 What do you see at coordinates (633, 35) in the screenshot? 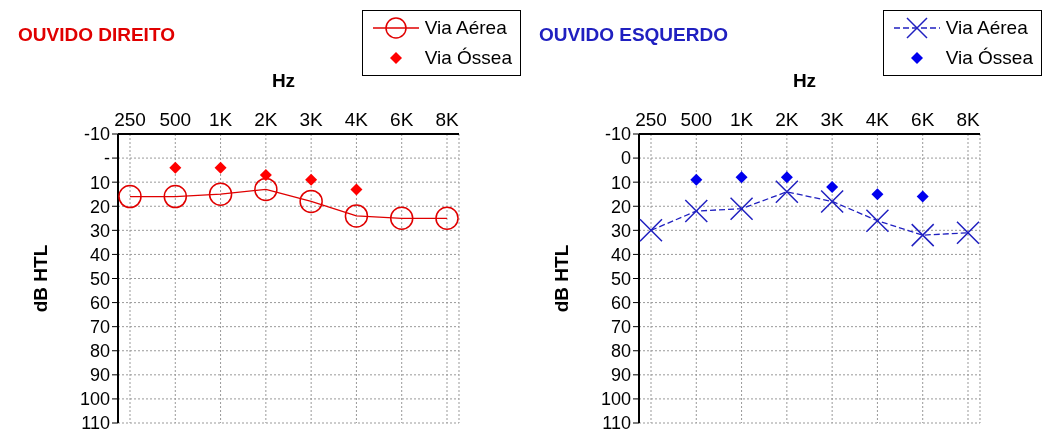
I see `chart-title: OUVIDO ESQUERDO` at bounding box center [633, 35].